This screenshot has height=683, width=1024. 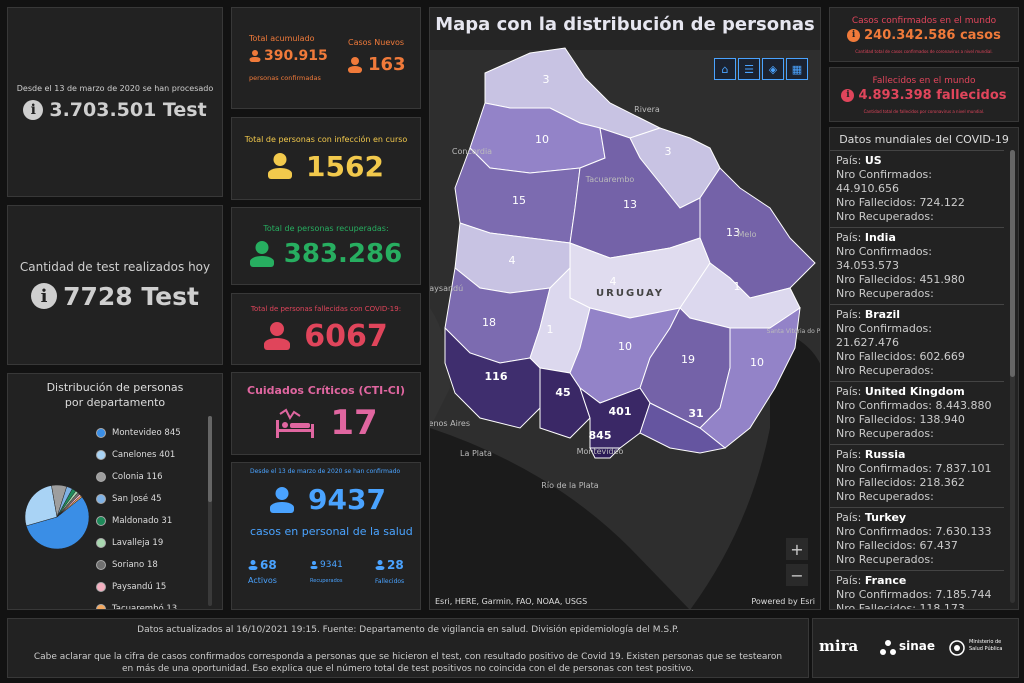 What do you see at coordinates (115, 266) in the screenshot?
I see `tests-today-caption: Cantidad de test realizados hoy` at bounding box center [115, 266].